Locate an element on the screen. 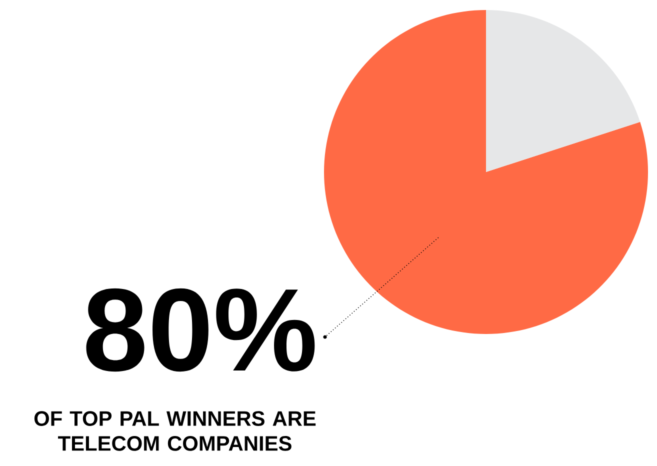 The height and width of the screenshot is (466, 657). data-label: 80% is located at coordinates (200, 330).